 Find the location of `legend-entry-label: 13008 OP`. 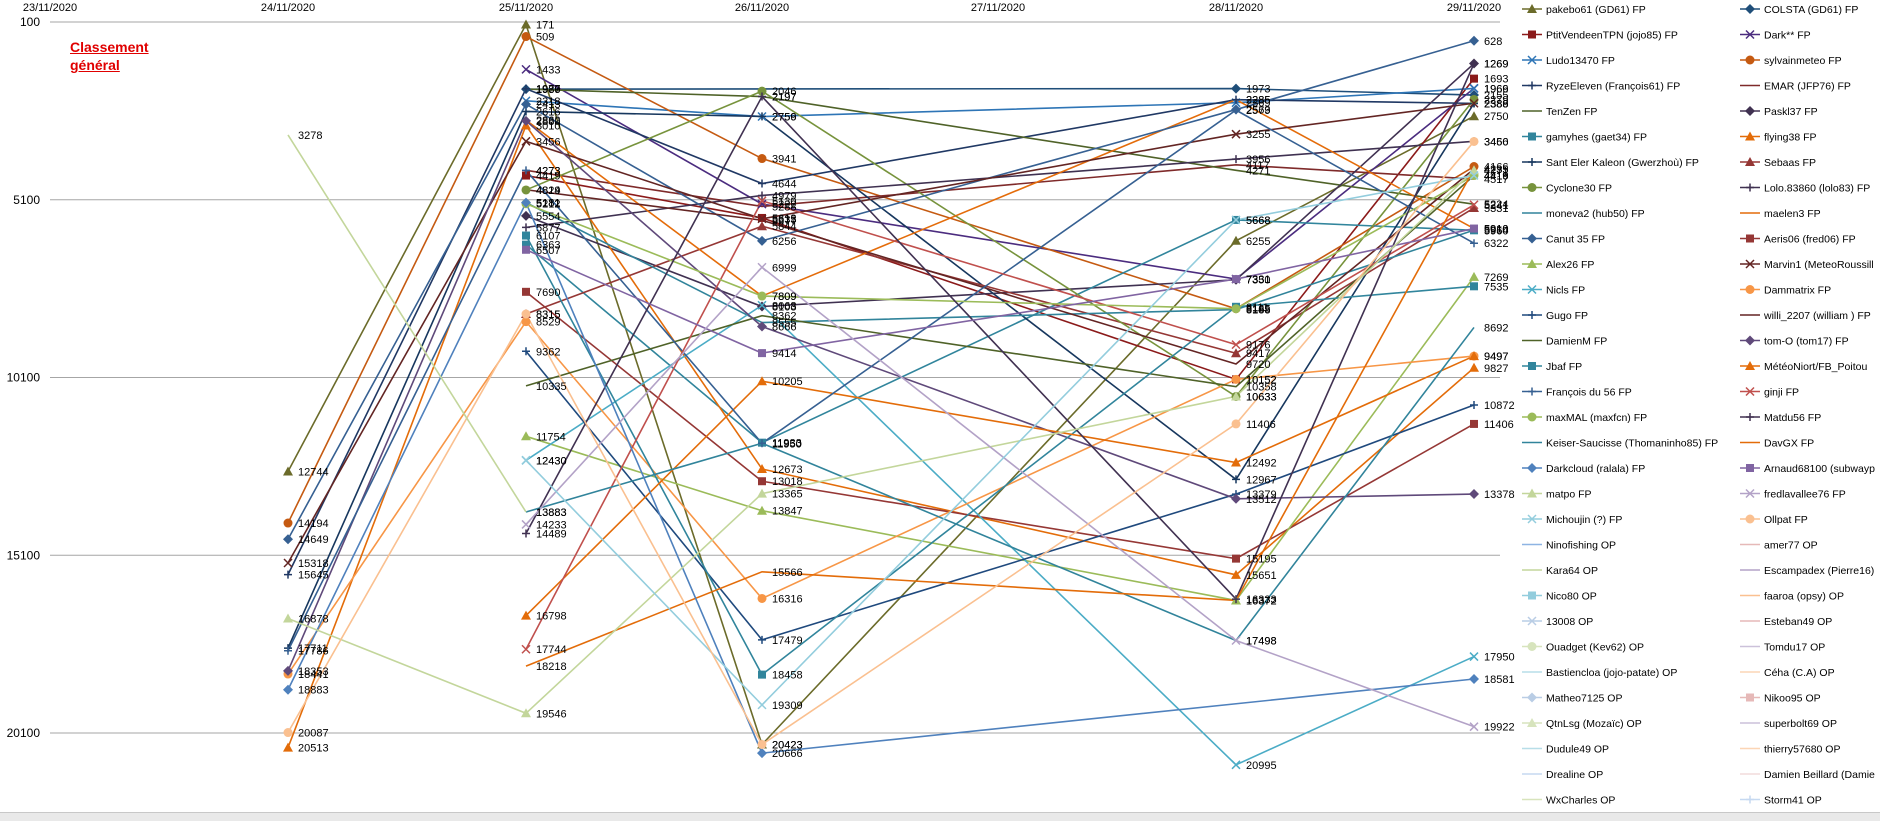

legend-entry-label: 13008 OP is located at coordinates (1569, 622).